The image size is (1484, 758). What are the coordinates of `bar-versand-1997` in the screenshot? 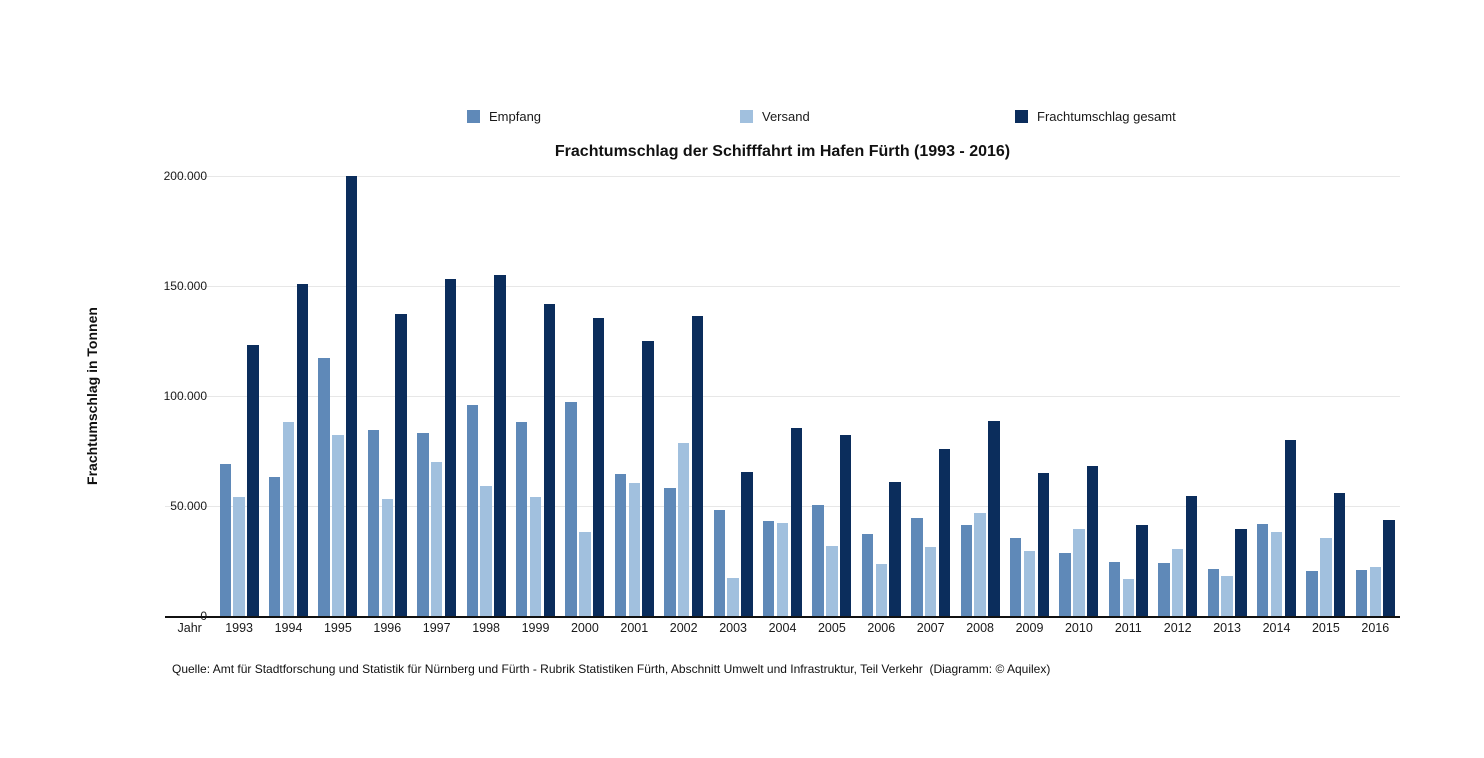 It's located at (436, 539).